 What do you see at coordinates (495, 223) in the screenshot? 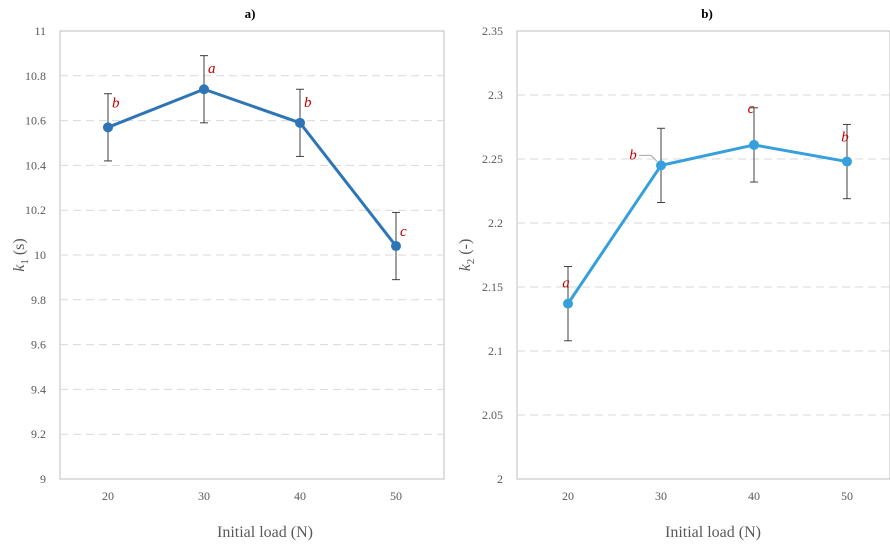
I see `y-tick-label: 2.2` at bounding box center [495, 223].